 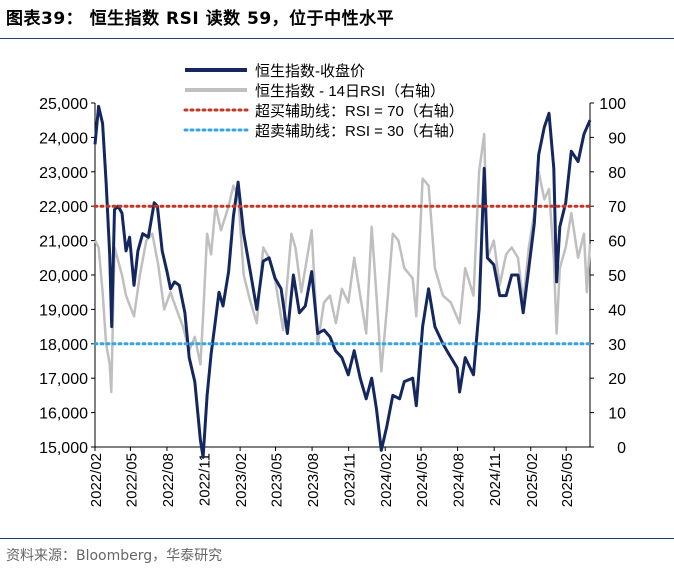 I want to click on x-tick-label: 2025/02, so click(x=532, y=480).